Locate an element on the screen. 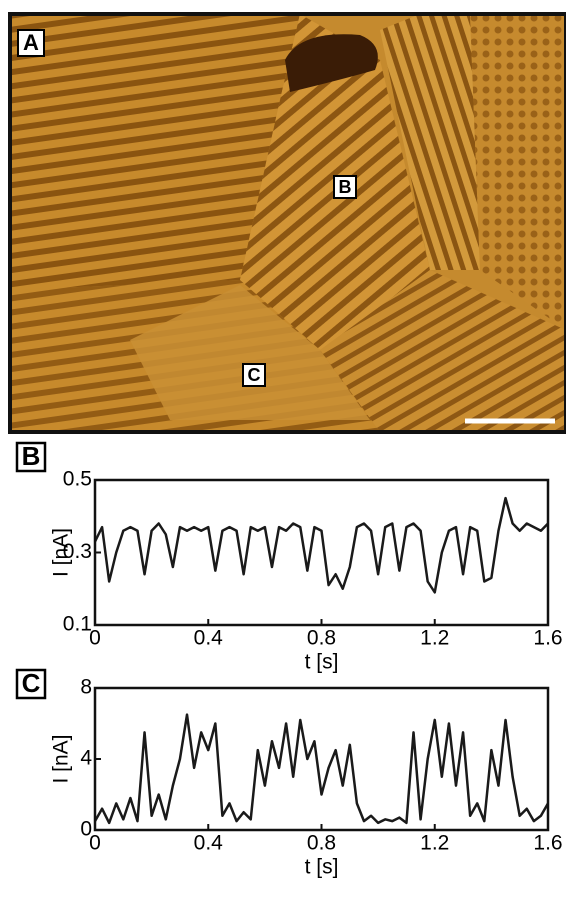 Image resolution: width=566 pixels, height=899 pixels. panel-label: C is located at coordinates (31, 683).